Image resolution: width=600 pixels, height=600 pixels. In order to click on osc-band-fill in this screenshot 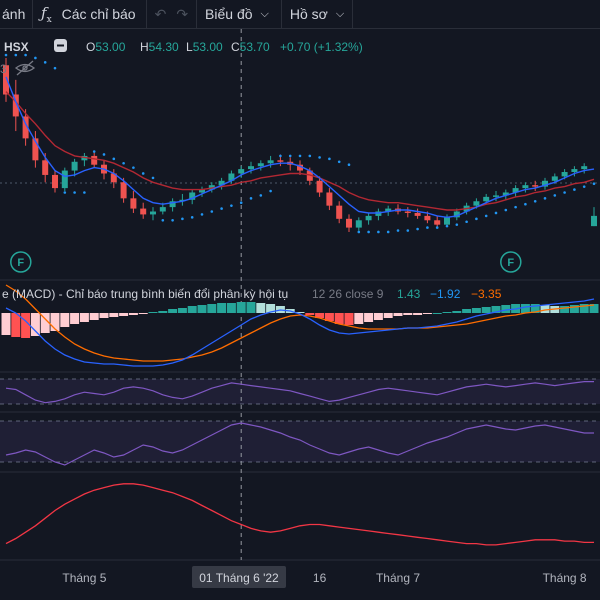, I will do `click(300, 391)`.